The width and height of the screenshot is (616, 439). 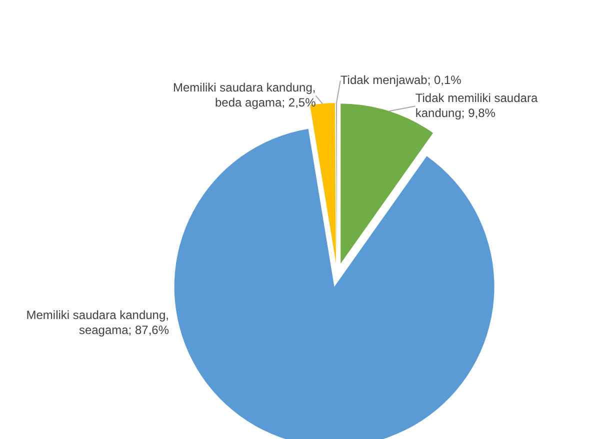 What do you see at coordinates (98, 322) in the screenshot?
I see `slice-label: Memiliki saudara kandung, seagama; 87,6%` at bounding box center [98, 322].